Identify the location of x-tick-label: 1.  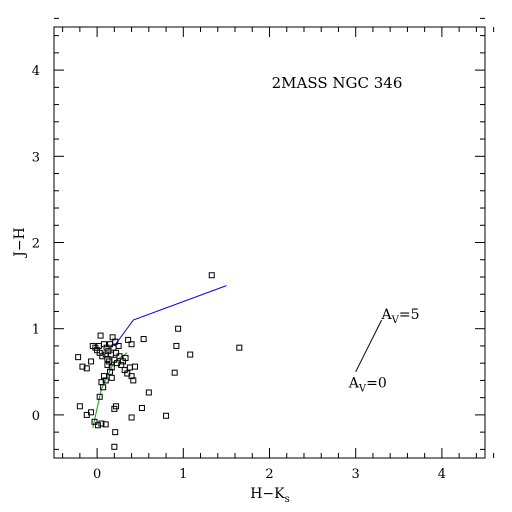
(183, 474).